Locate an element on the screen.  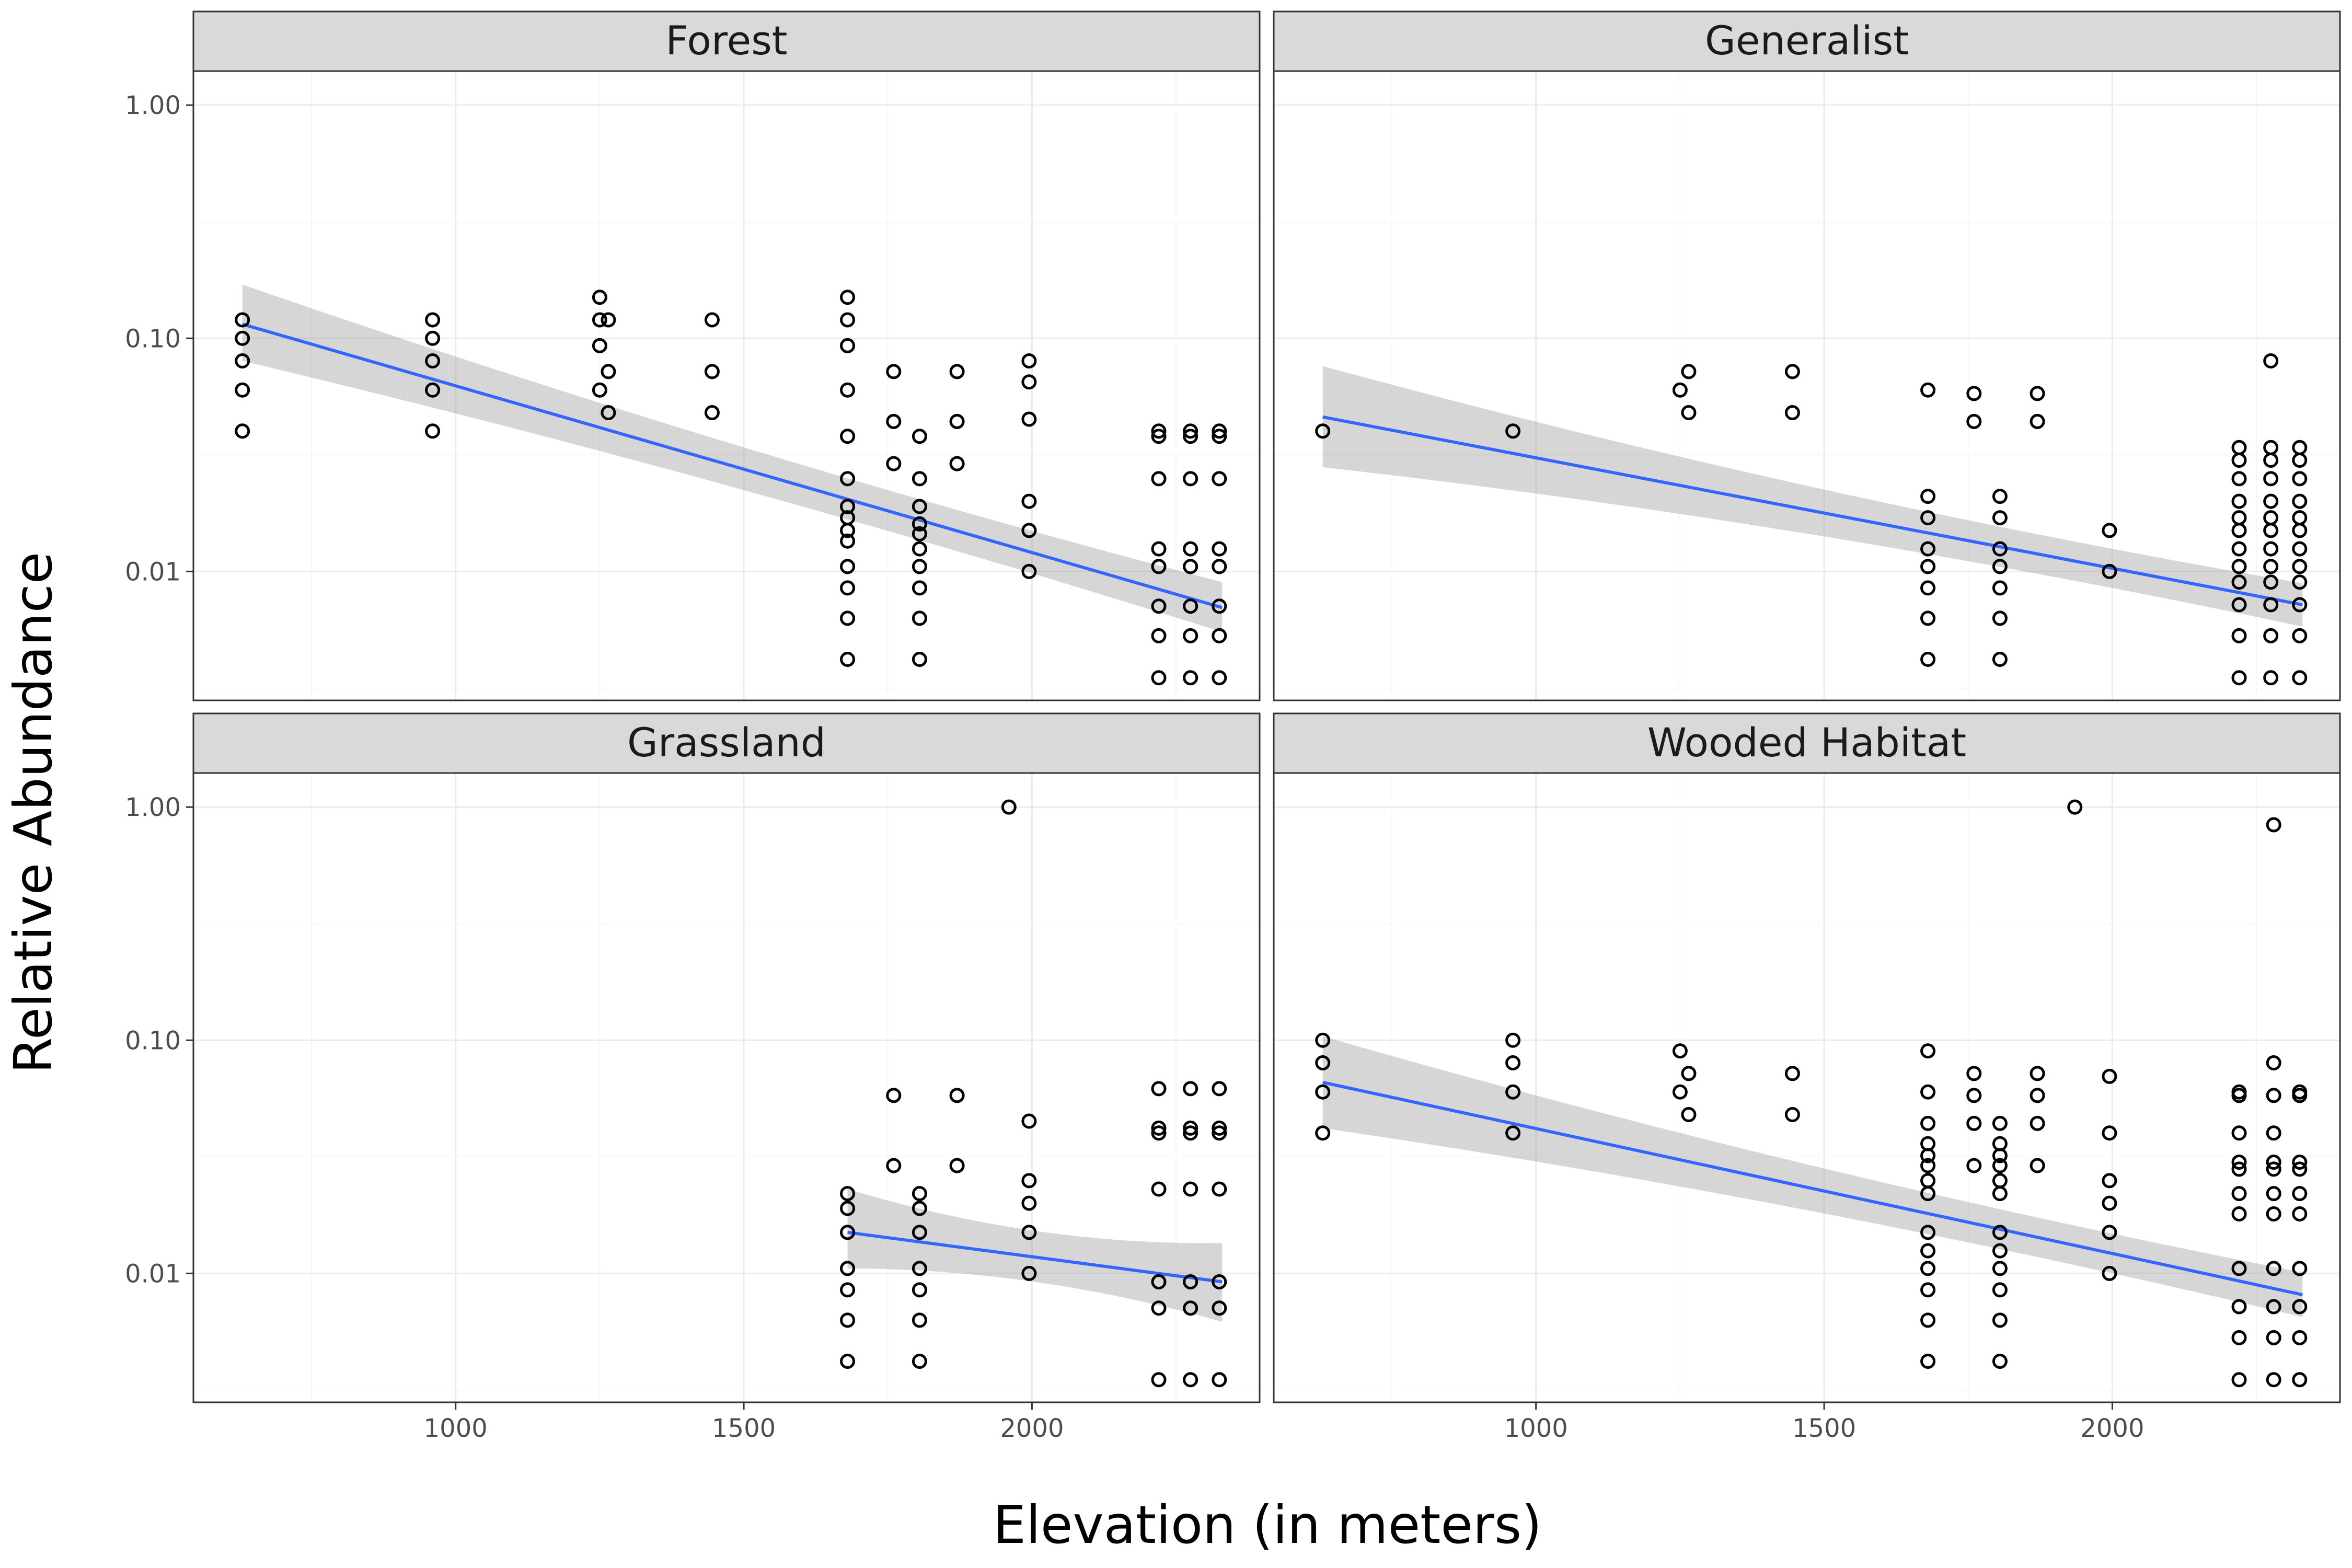
facet-title: Grassland is located at coordinates (726, 742).